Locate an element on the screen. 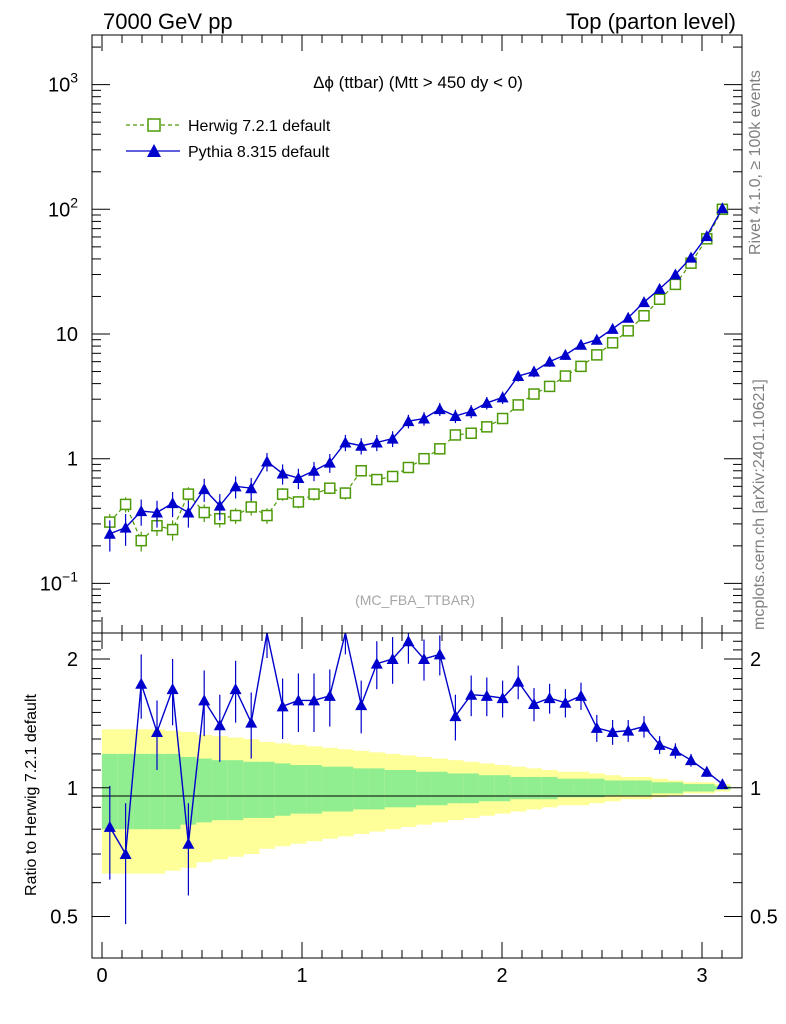 Image resolution: width=786 pixels, height=1024 pixels. ratio-ylabel: Ratio to Herwig 7.2.1 default is located at coordinates (31, 795).